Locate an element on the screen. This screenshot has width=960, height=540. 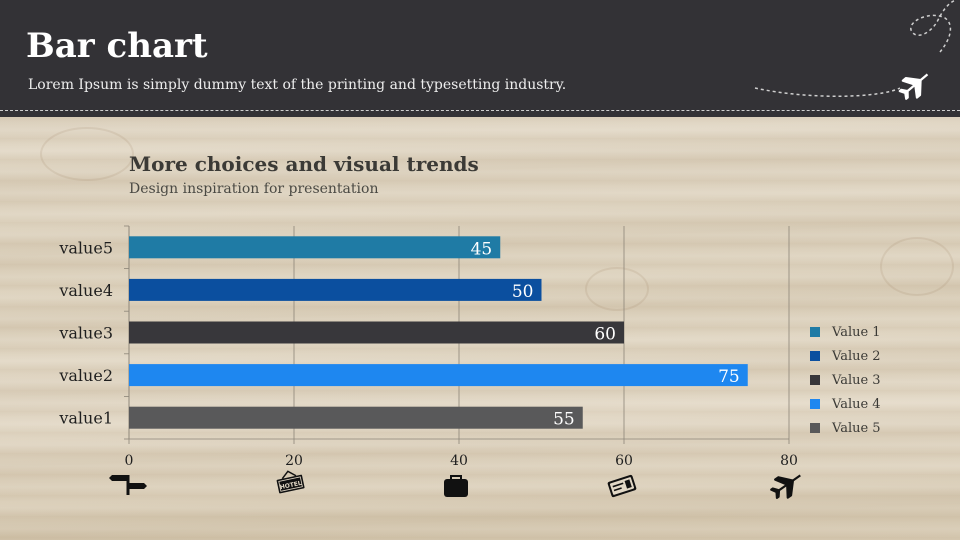
chart-title: More choices and visual trends is located at coordinates (304, 164).